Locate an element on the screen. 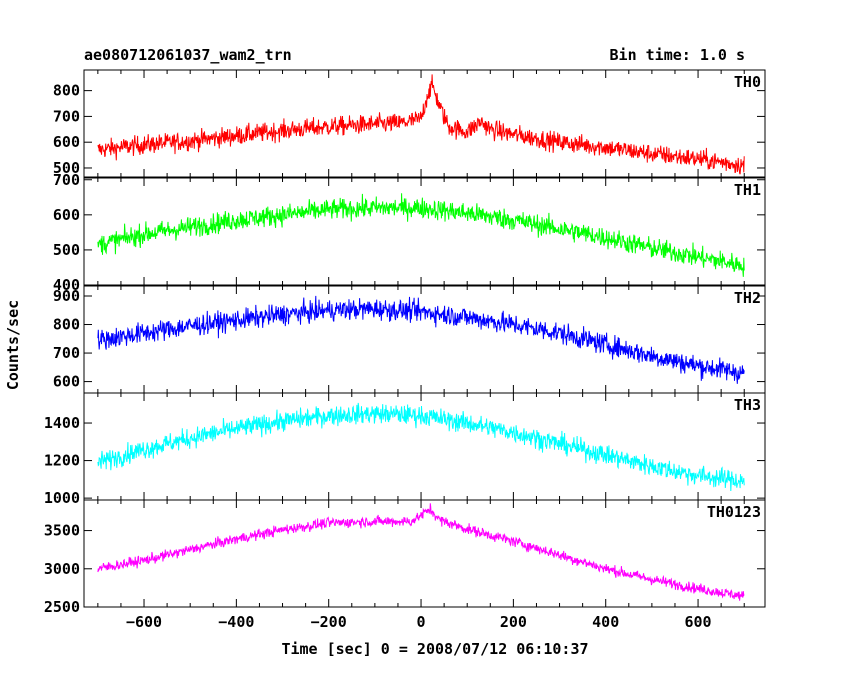 This screenshot has height=680, width=850. x-tick-label: 0 is located at coordinates (421, 622).